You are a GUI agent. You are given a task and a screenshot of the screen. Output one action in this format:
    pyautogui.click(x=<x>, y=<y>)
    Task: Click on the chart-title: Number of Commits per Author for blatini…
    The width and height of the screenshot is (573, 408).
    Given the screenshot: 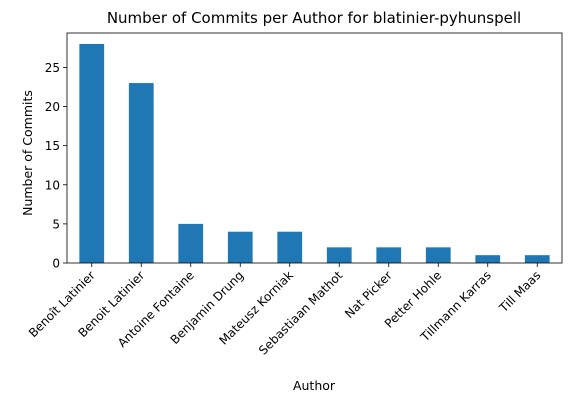 What is the action you would take?
    pyautogui.click(x=314, y=18)
    